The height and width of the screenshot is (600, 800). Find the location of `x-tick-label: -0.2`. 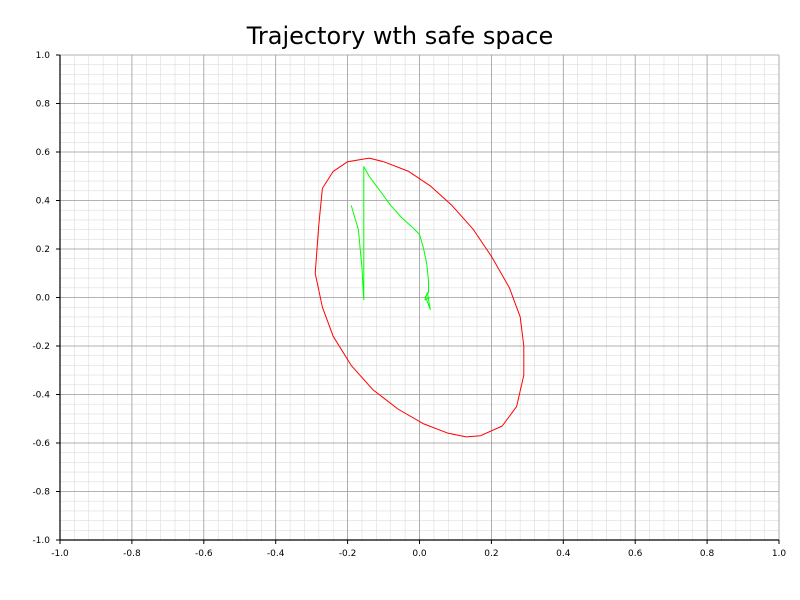

x-tick-label: -0.2 is located at coordinates (348, 554).